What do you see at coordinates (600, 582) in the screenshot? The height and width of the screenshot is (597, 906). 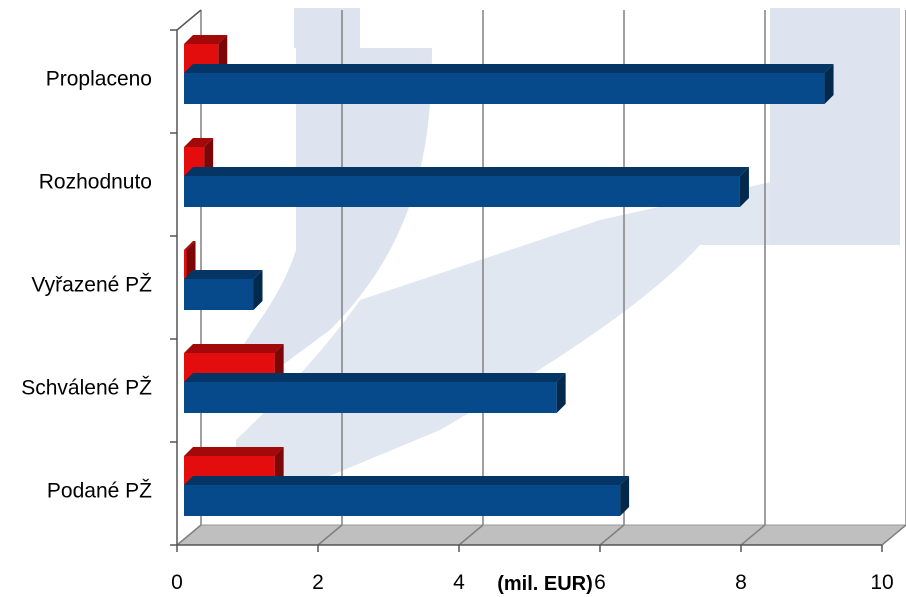 I see `x-tick-label: 6` at bounding box center [600, 582].